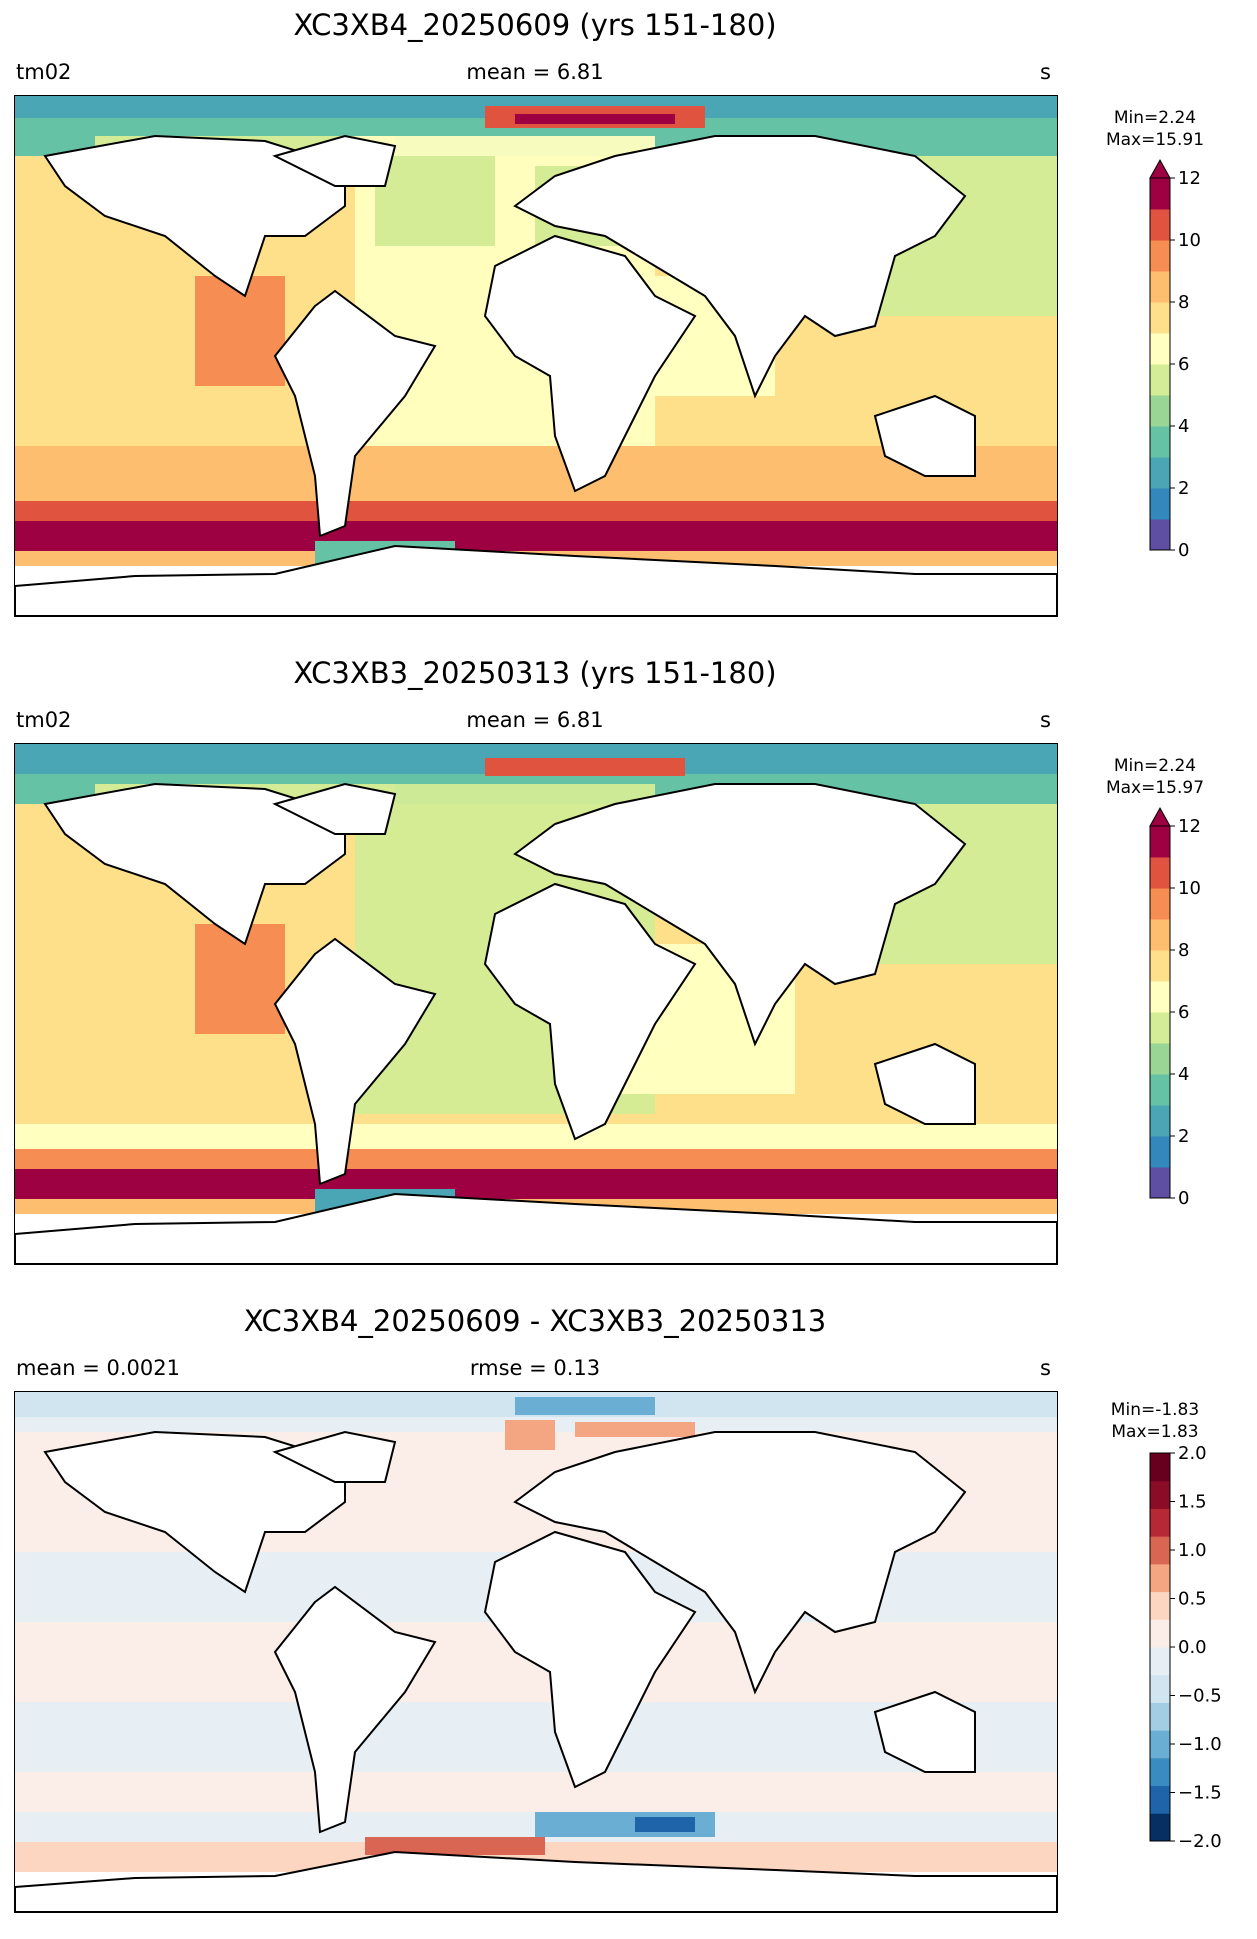 This screenshot has height=1939, width=1257. Describe the element at coordinates (1200, 1696) in the screenshot. I see `colorbar-tick-label: −0.5` at that location.